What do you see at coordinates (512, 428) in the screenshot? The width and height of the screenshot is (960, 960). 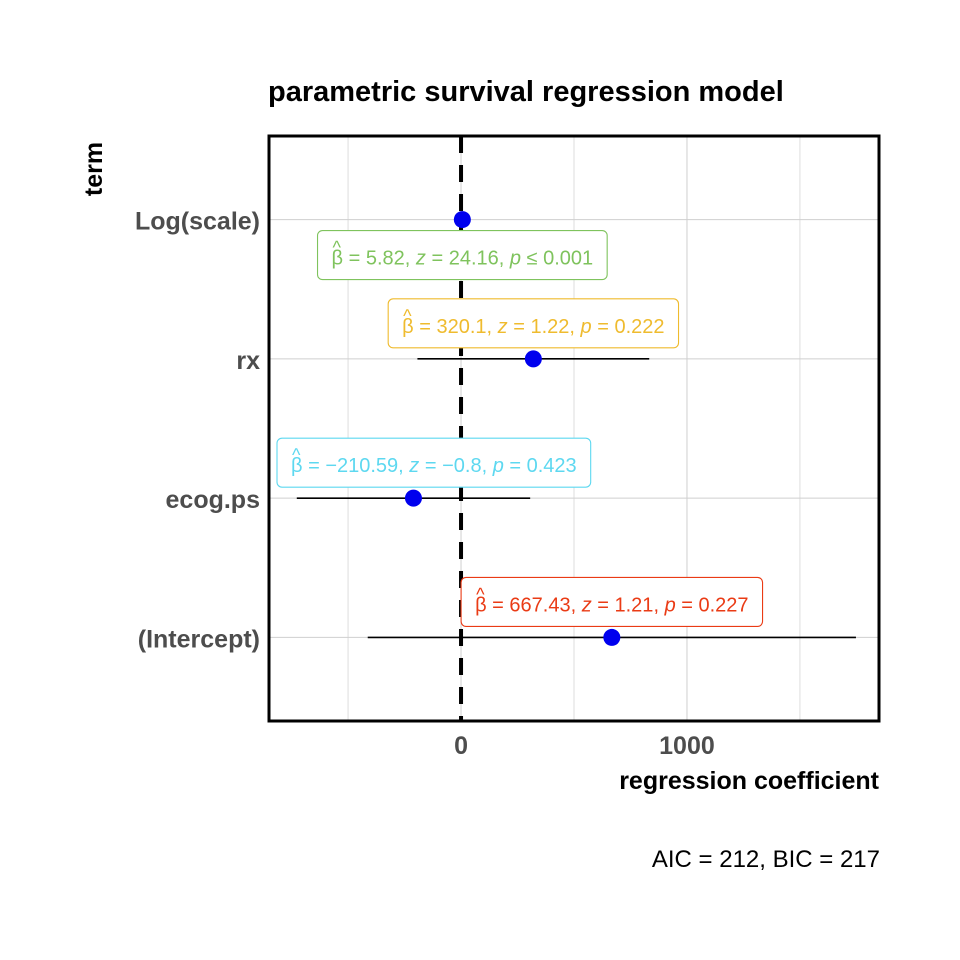 I see `estimate-points` at bounding box center [512, 428].